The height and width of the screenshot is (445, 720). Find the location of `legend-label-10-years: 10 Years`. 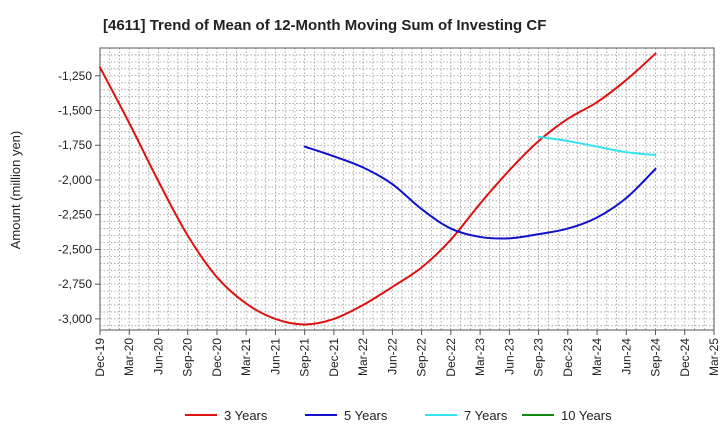

legend-label-10-years: 10 Years is located at coordinates (586, 415).